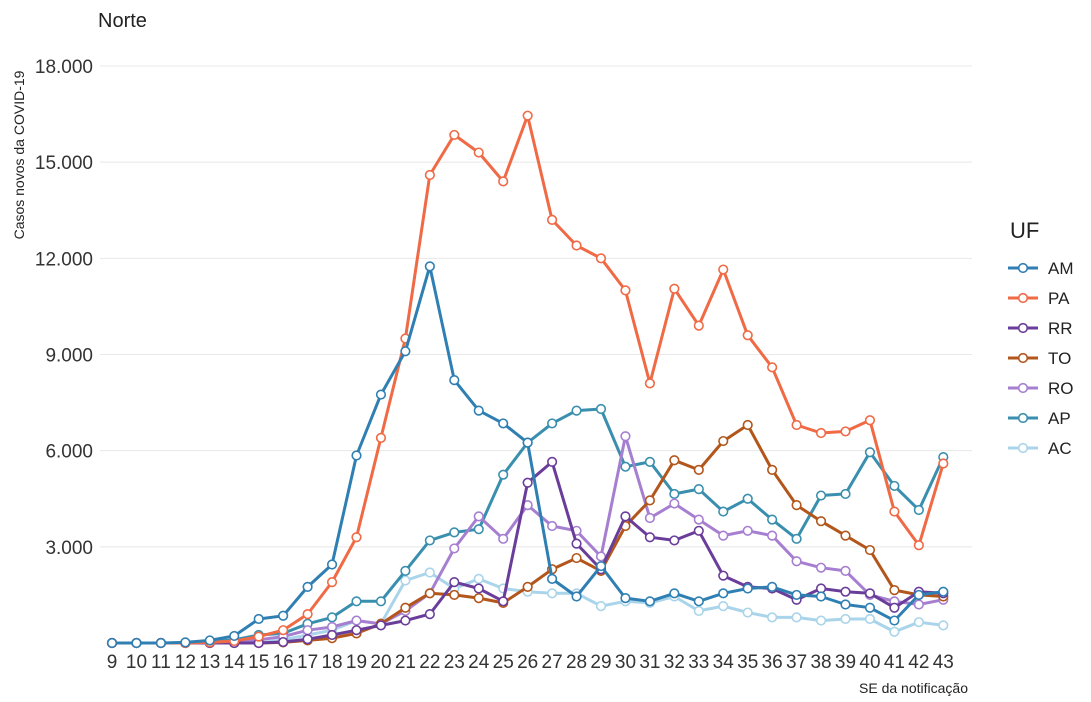 This screenshot has width=1091, height=702. Describe the element at coordinates (527, 662) in the screenshot. I see `x-tick-label: 26` at that location.